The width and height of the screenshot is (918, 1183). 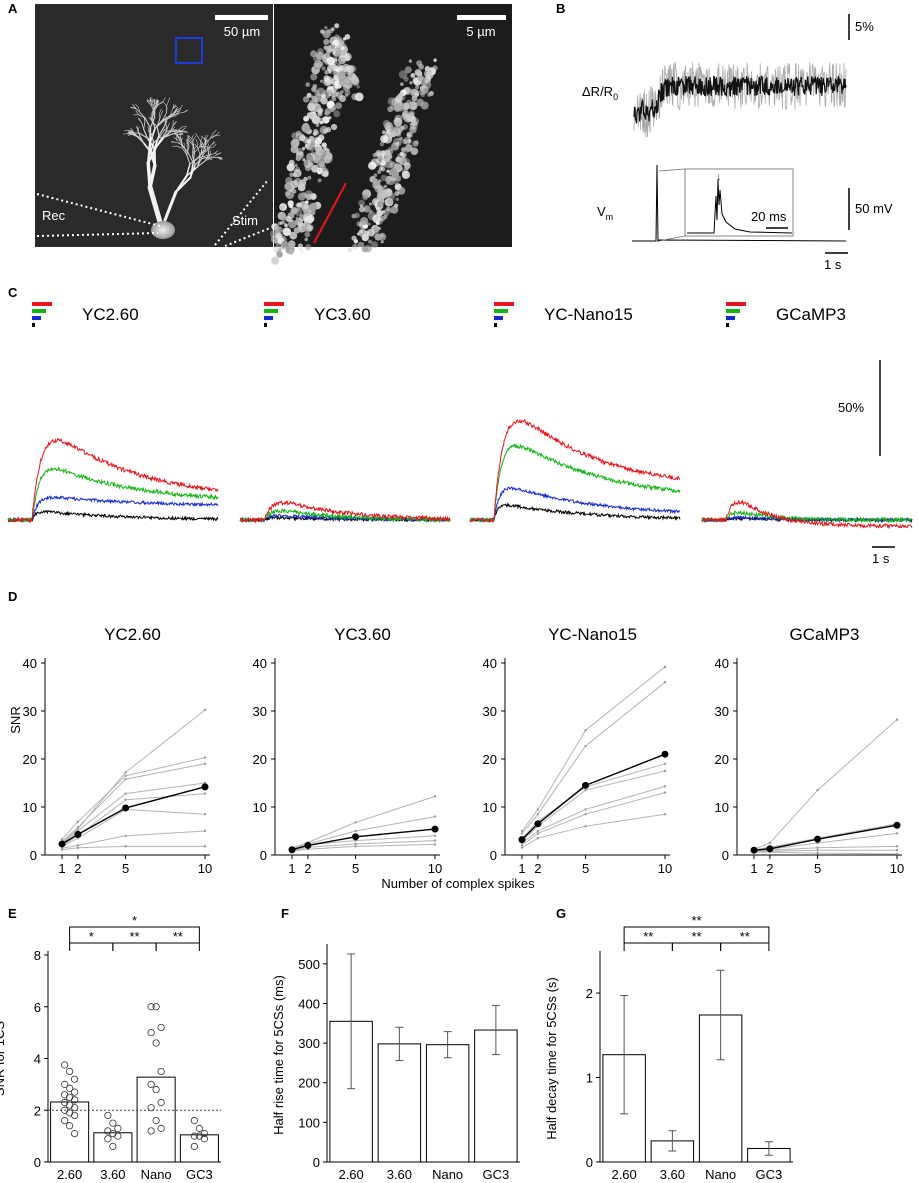 What do you see at coordinates (30, 807) in the screenshot?
I see `d-ytick-label: 10` at bounding box center [30, 807].